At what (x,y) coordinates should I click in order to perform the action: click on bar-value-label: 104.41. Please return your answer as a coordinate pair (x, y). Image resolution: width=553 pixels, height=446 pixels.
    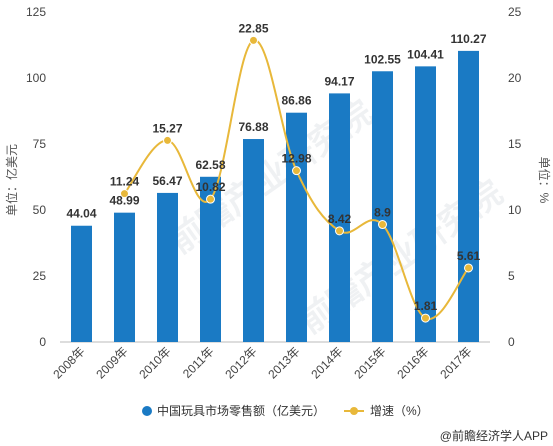
    Looking at the image, I should click on (425, 54).